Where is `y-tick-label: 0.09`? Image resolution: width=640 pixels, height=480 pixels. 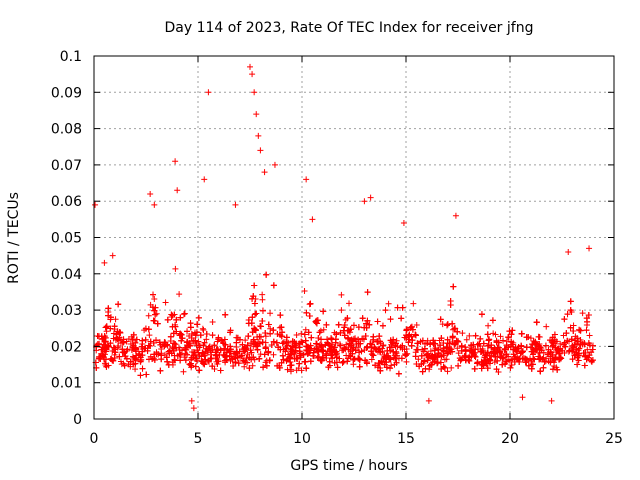 y-tick-label: 0.09 is located at coordinates (66, 93).